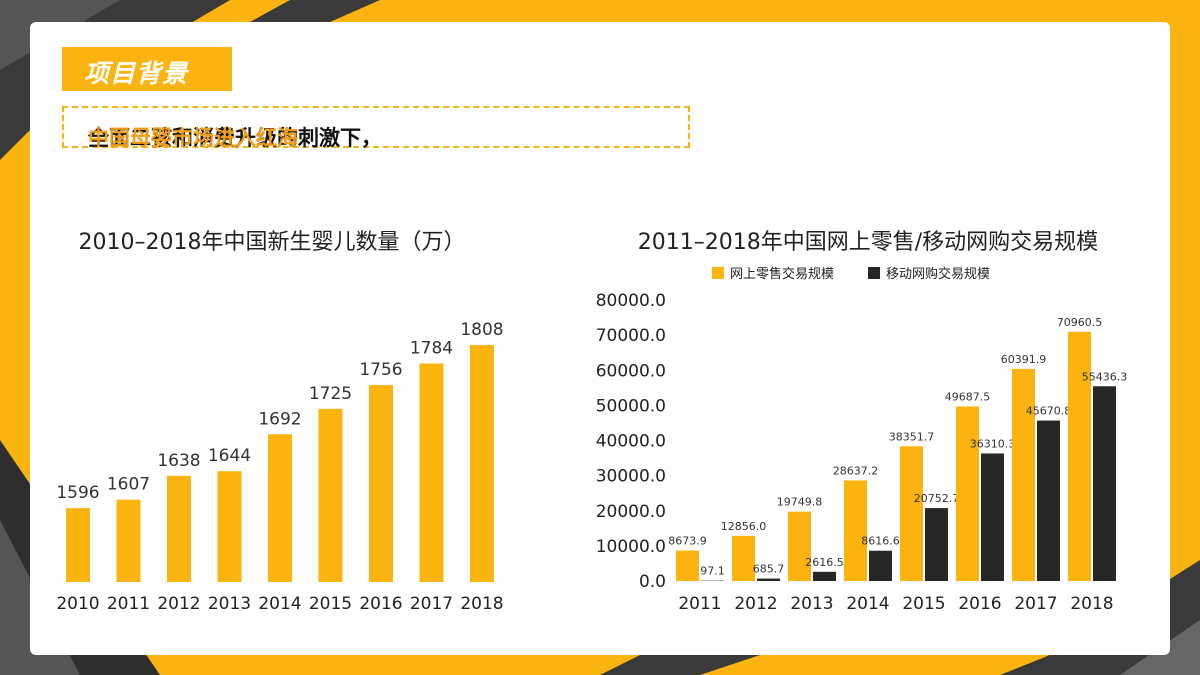 This screenshot has width=1200, height=675. I want to click on ecom-xtick-2011: 2011, so click(699, 604).